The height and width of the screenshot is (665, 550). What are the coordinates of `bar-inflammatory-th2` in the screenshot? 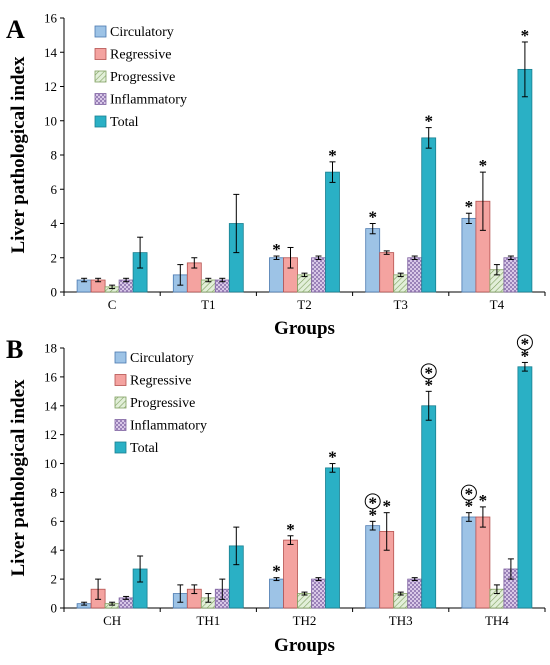 It's located at (318, 593).